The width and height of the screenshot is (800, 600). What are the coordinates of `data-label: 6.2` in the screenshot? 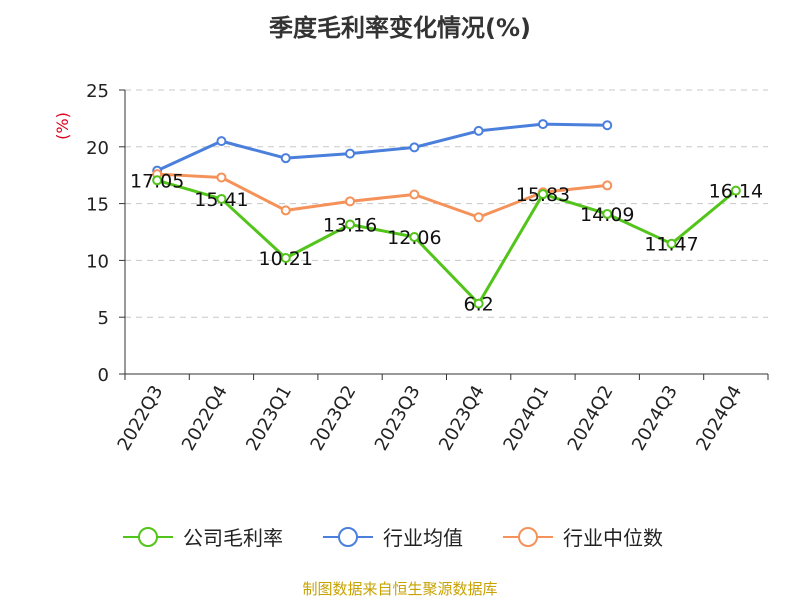 It's located at (479, 305).